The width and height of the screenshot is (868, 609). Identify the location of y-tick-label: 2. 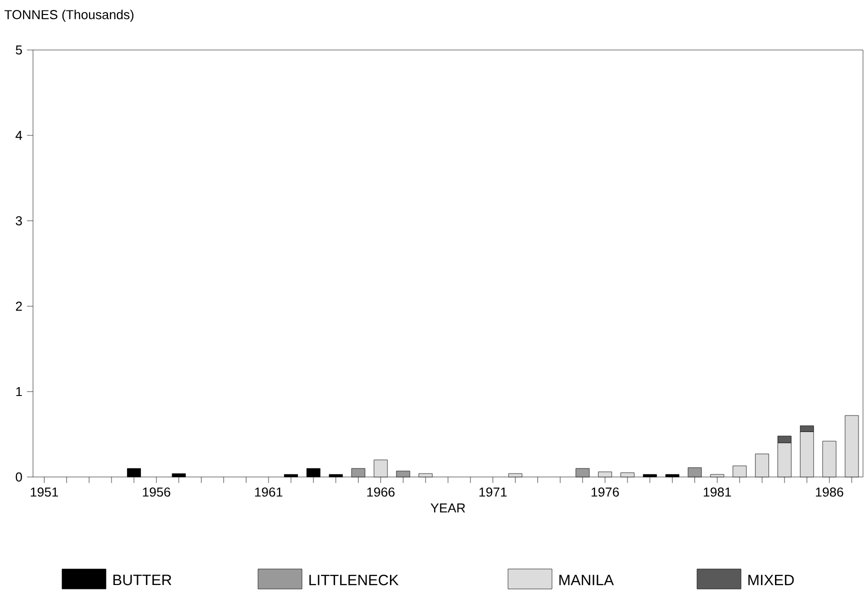
(19, 306).